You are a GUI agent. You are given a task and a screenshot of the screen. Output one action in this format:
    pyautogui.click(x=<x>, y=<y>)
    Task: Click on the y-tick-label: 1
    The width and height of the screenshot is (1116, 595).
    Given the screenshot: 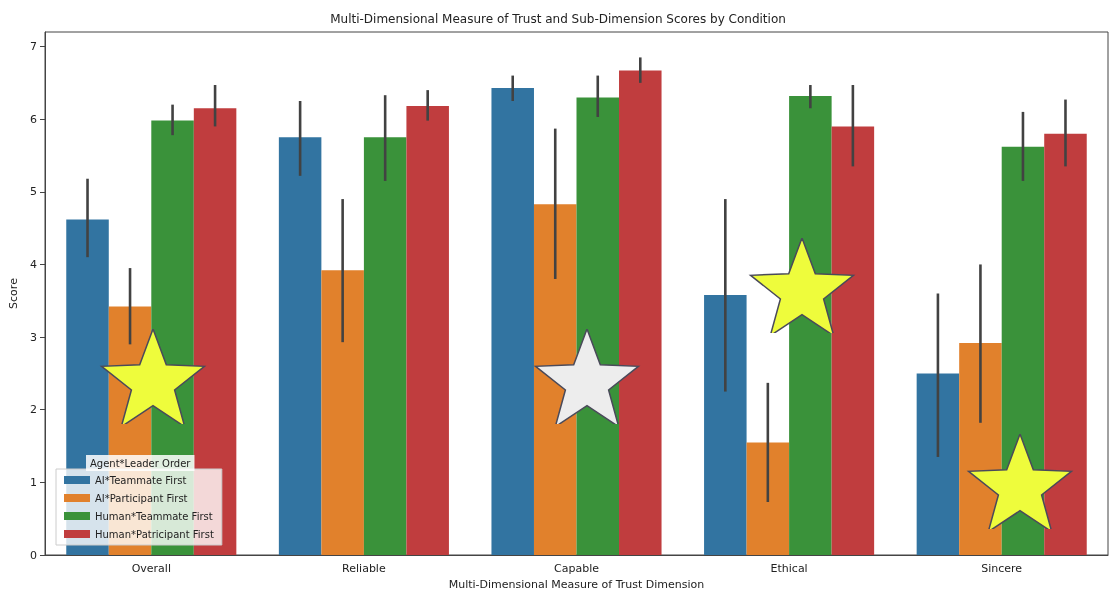 What is the action you would take?
    pyautogui.click(x=33, y=482)
    